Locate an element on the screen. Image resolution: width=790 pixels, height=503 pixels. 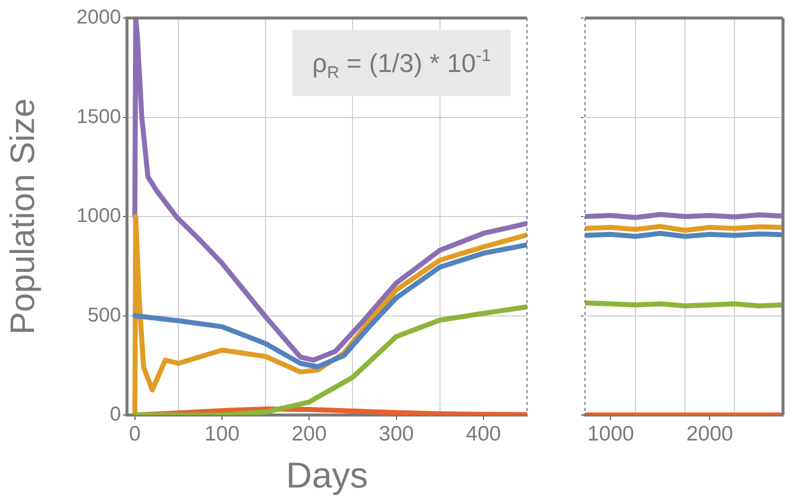
y-tick-label: 2000 is located at coordinates (98, 17).